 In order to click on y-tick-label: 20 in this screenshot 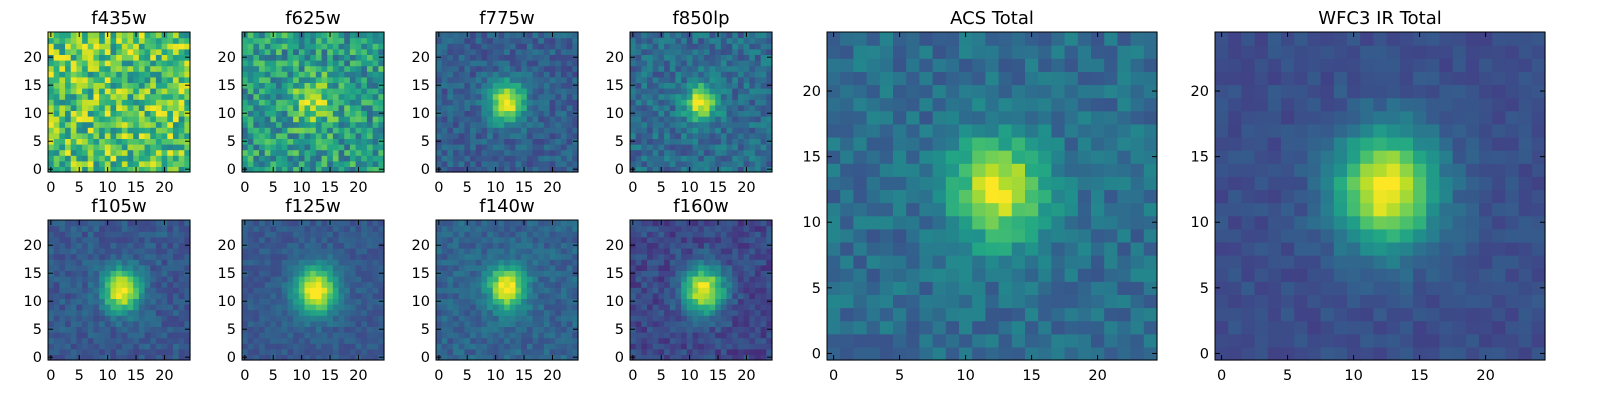, I will do `click(33, 58)`.